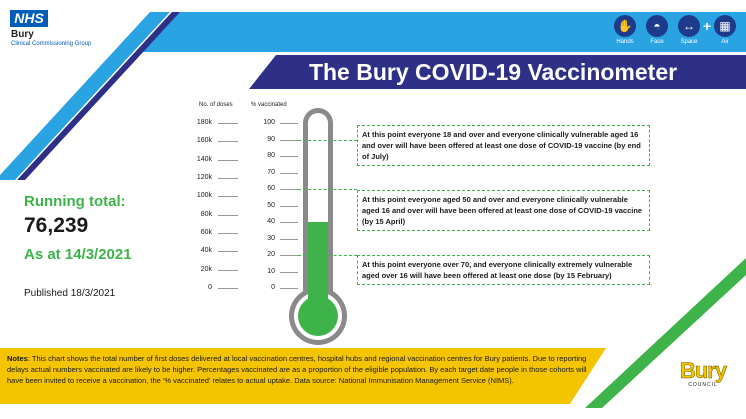 The height and width of the screenshot is (419, 746). I want to click on left-blue-stripe, so click(85, 96).